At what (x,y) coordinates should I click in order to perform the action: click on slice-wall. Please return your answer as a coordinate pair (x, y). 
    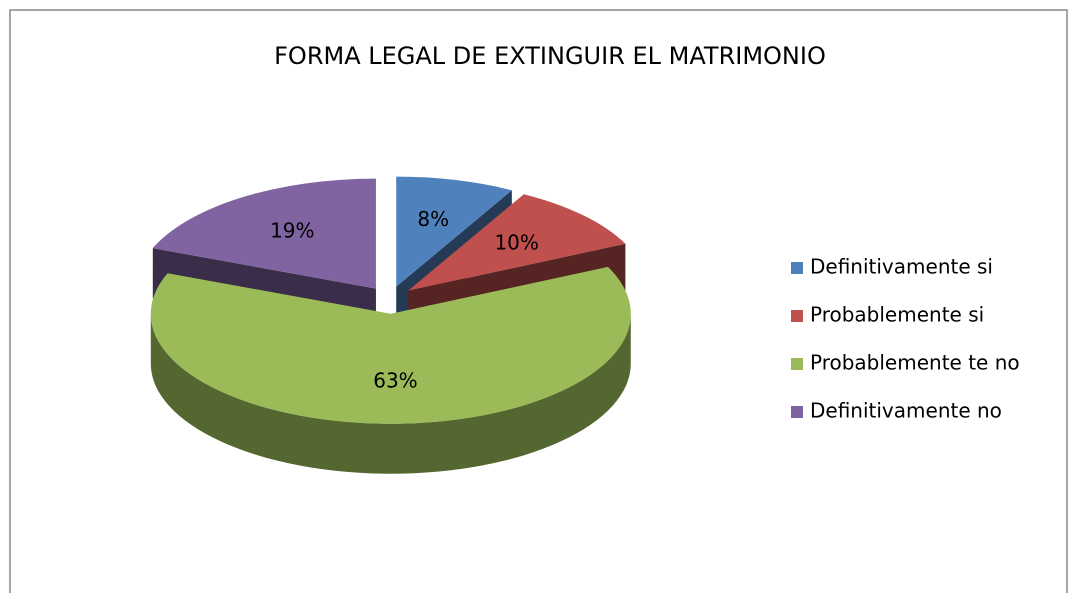
    Looking at the image, I should click on (390, 393).